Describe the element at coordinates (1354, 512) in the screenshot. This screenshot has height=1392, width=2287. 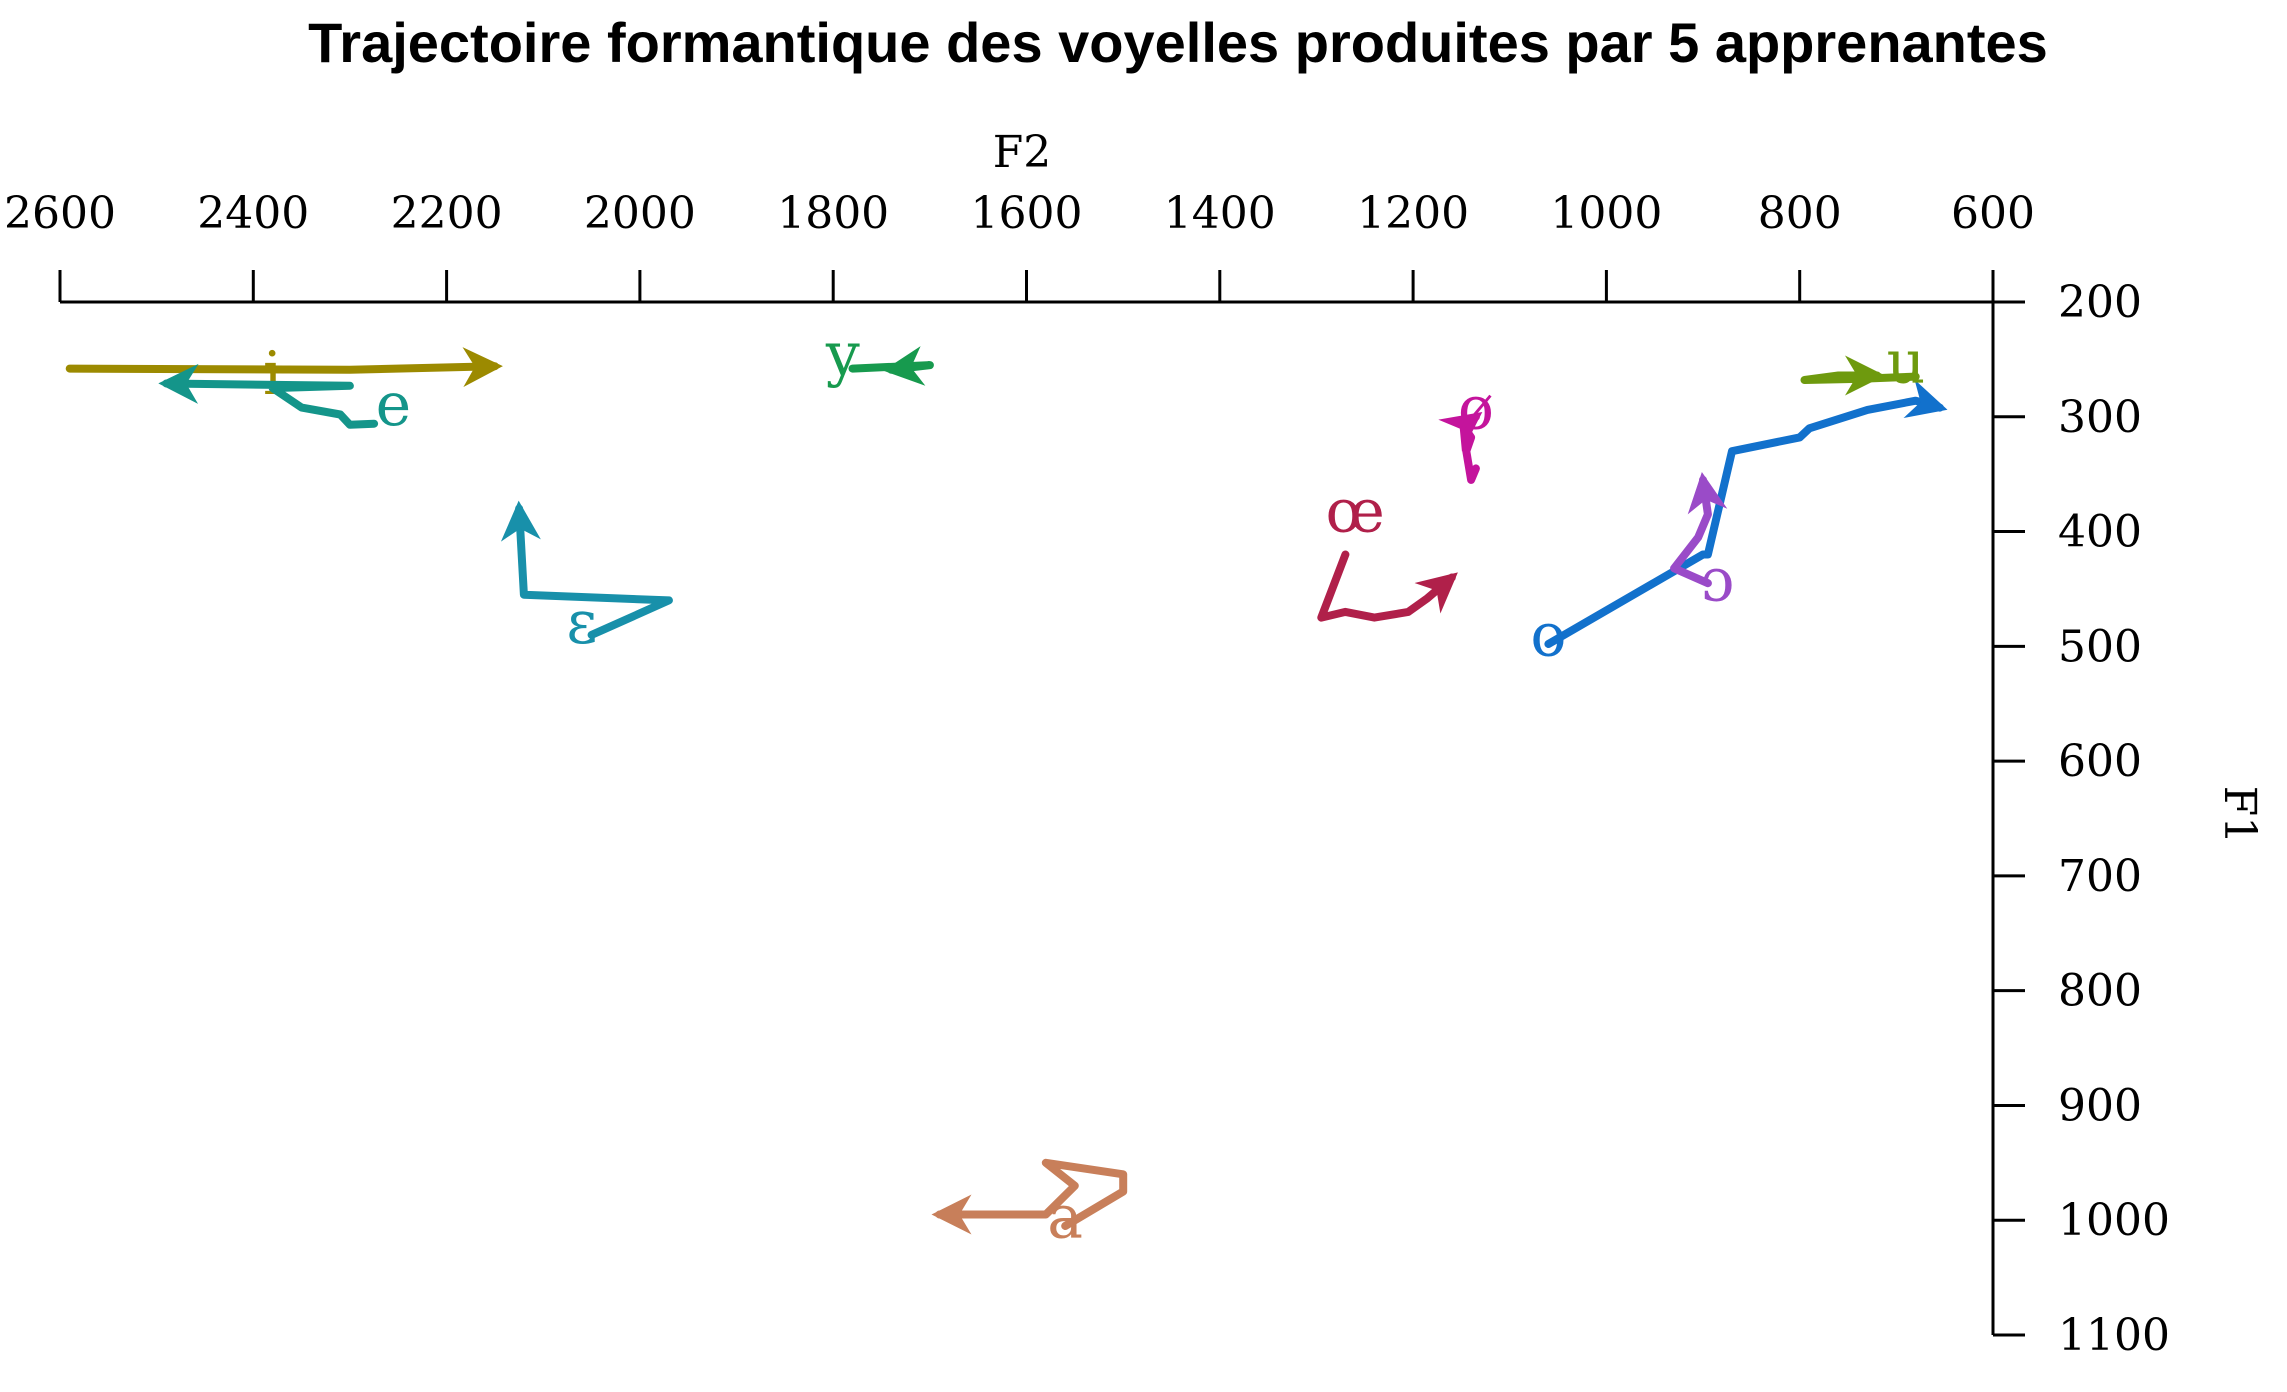
I see `vowel-label: œ` at that location.